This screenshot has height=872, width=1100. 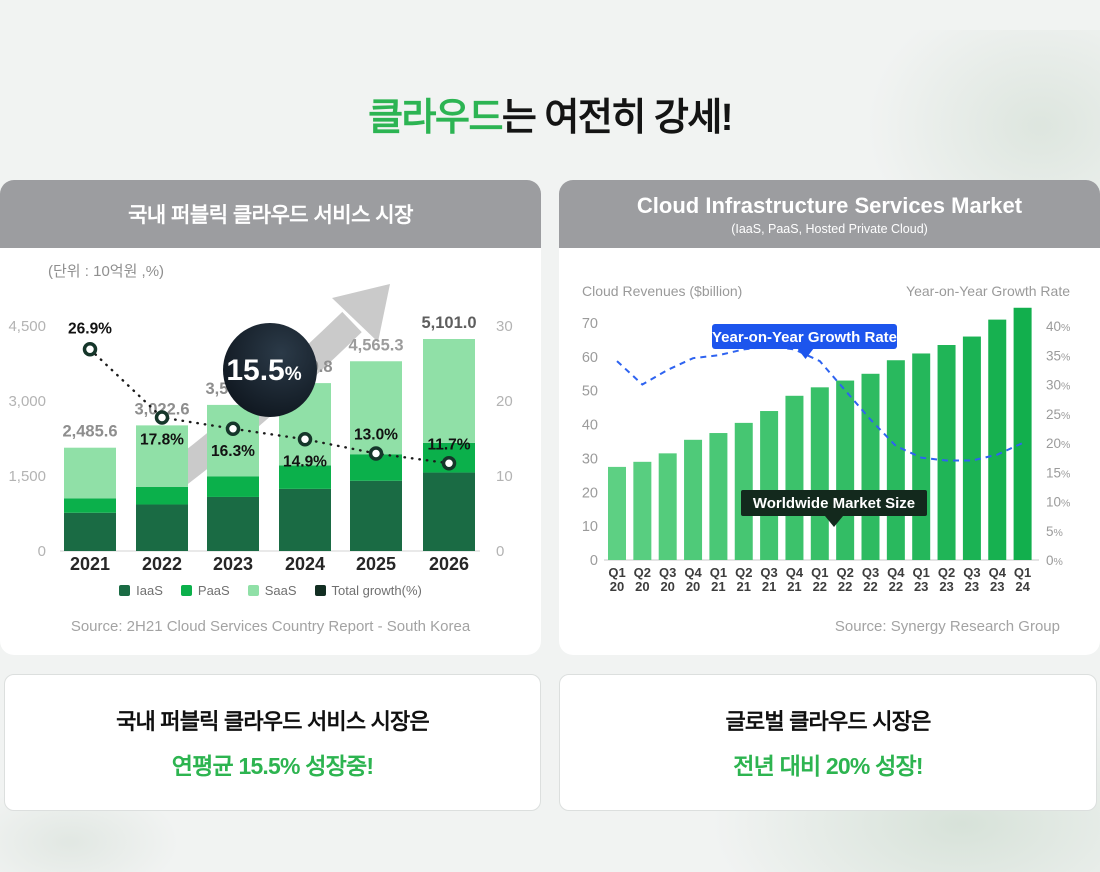 I want to click on growth-rate-tooltip: Year-on-Year Growth Rate, so click(x=804, y=341).